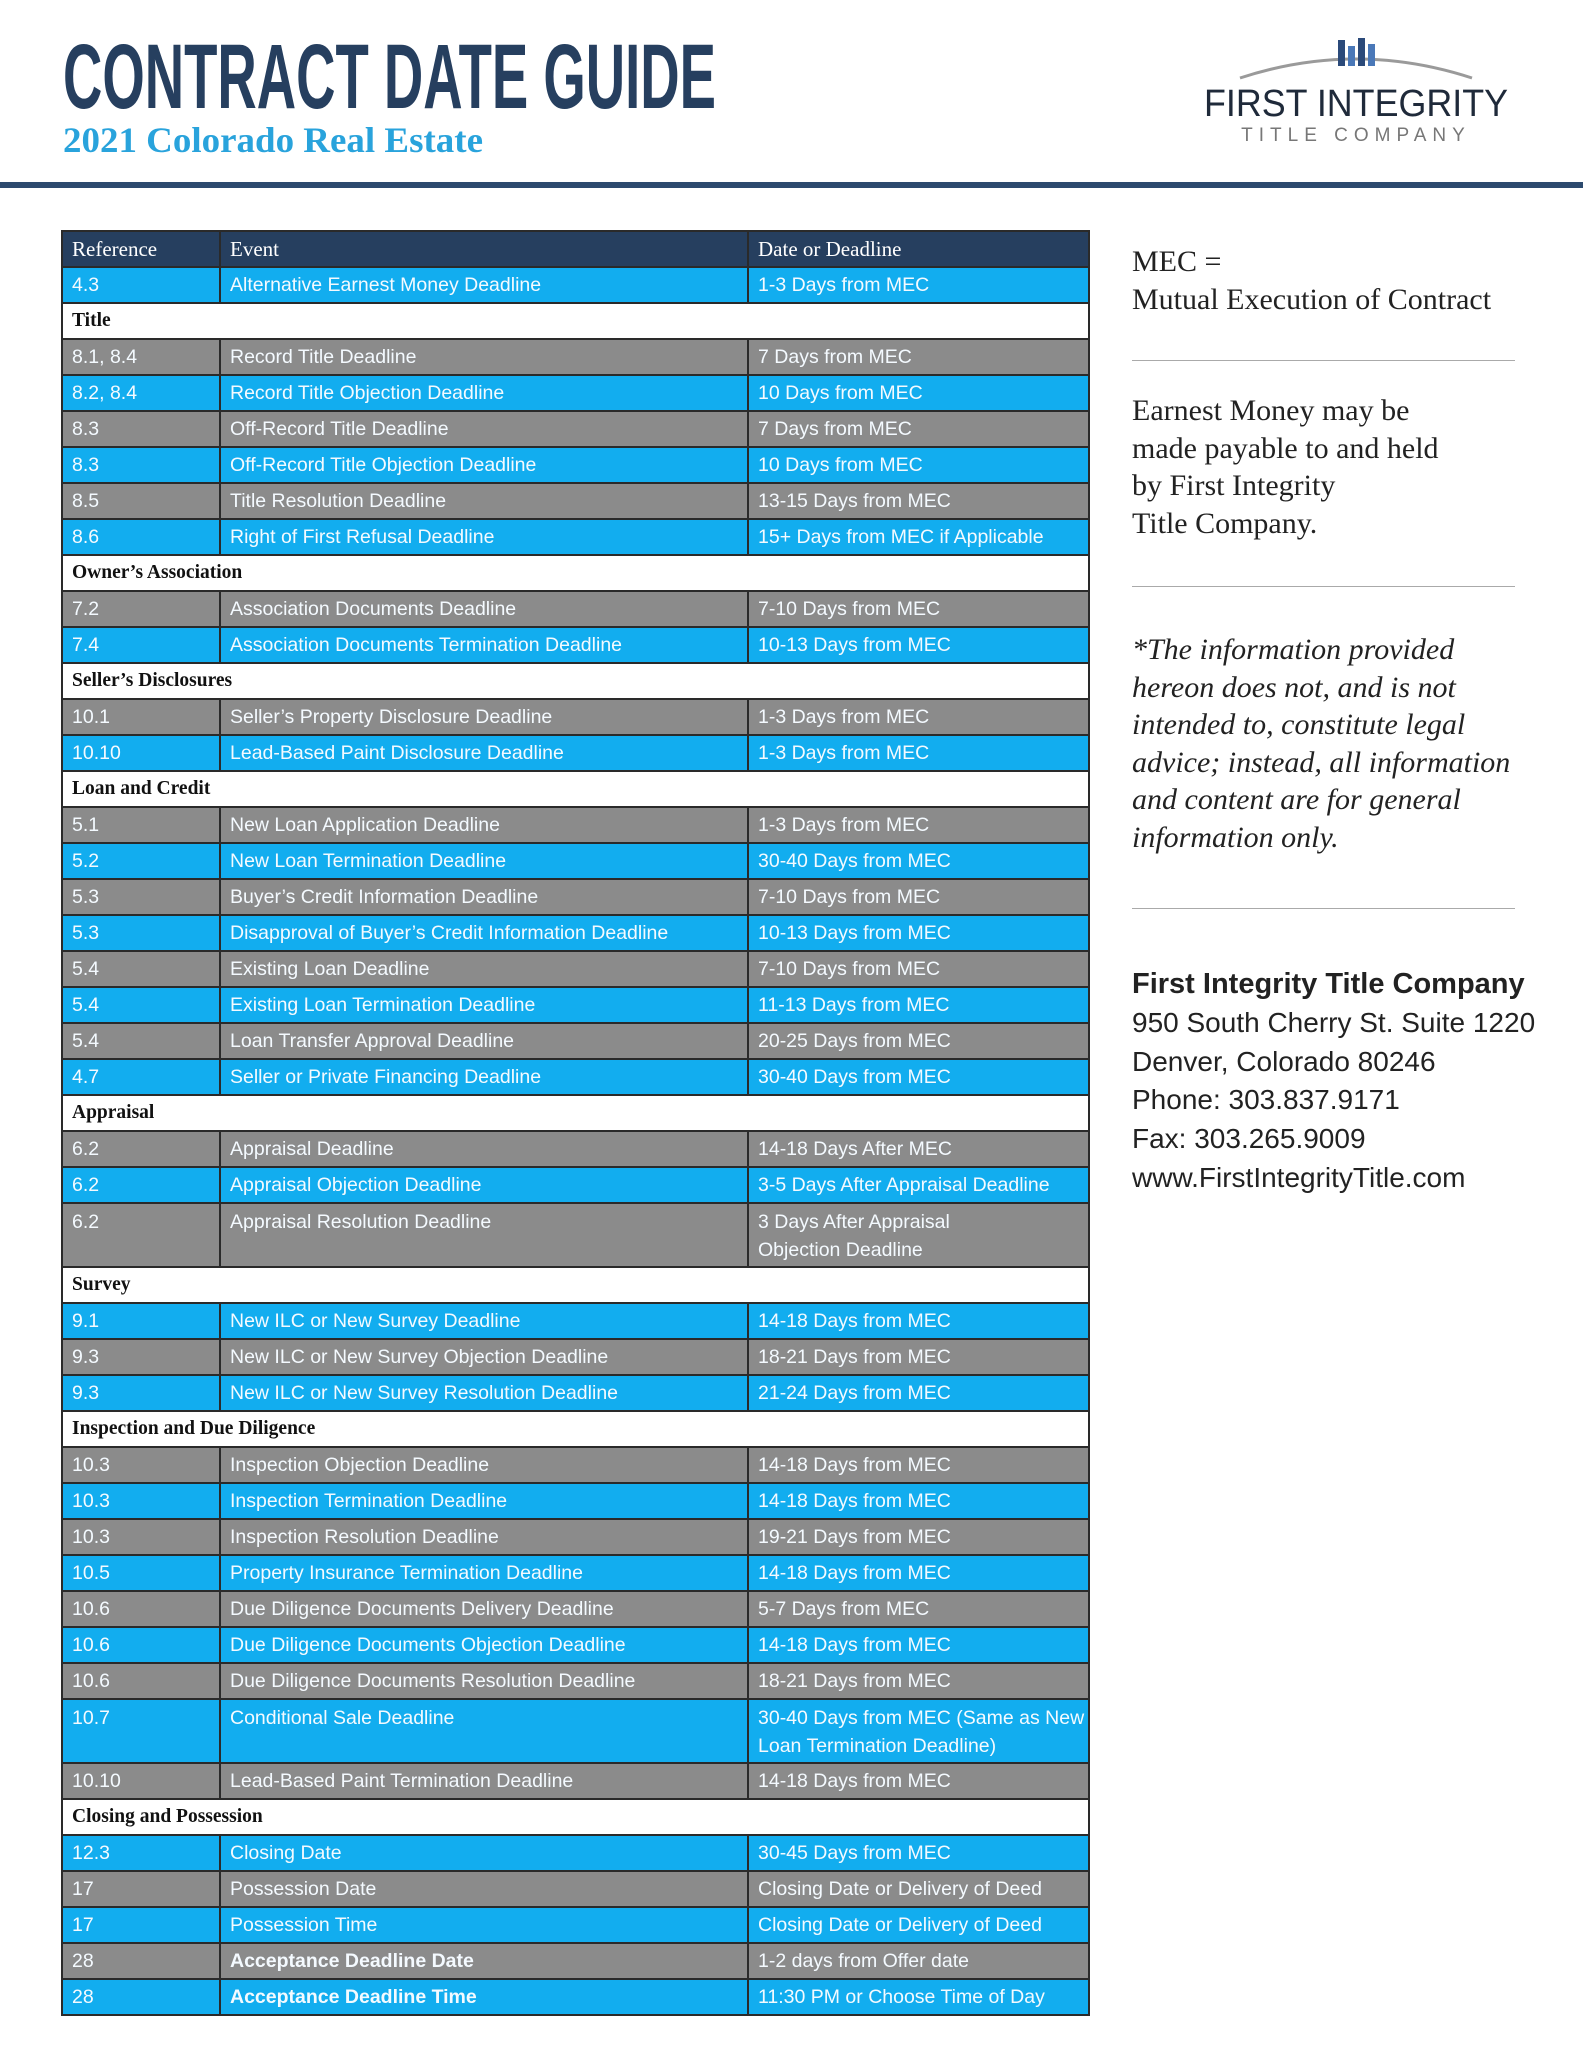 This screenshot has height=2048, width=1583. Describe the element at coordinates (141, 249) in the screenshot. I see `column-header: Reference` at that location.